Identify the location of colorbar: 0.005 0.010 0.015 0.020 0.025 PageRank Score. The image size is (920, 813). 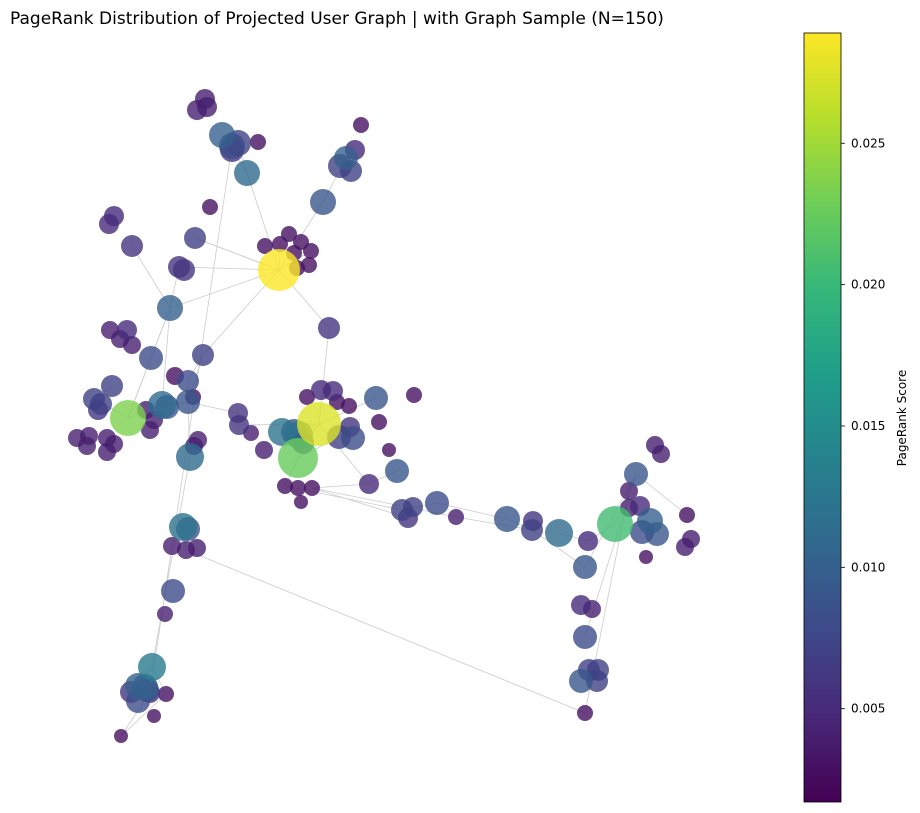
(856, 417).